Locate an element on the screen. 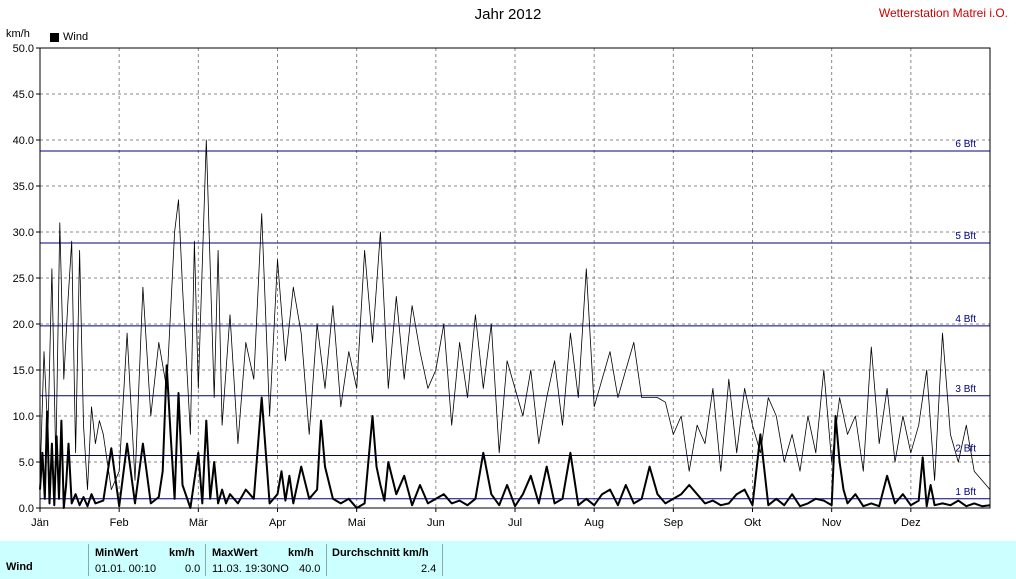 The image size is (1016, 579). x-tick-label: Jun is located at coordinates (436, 523).